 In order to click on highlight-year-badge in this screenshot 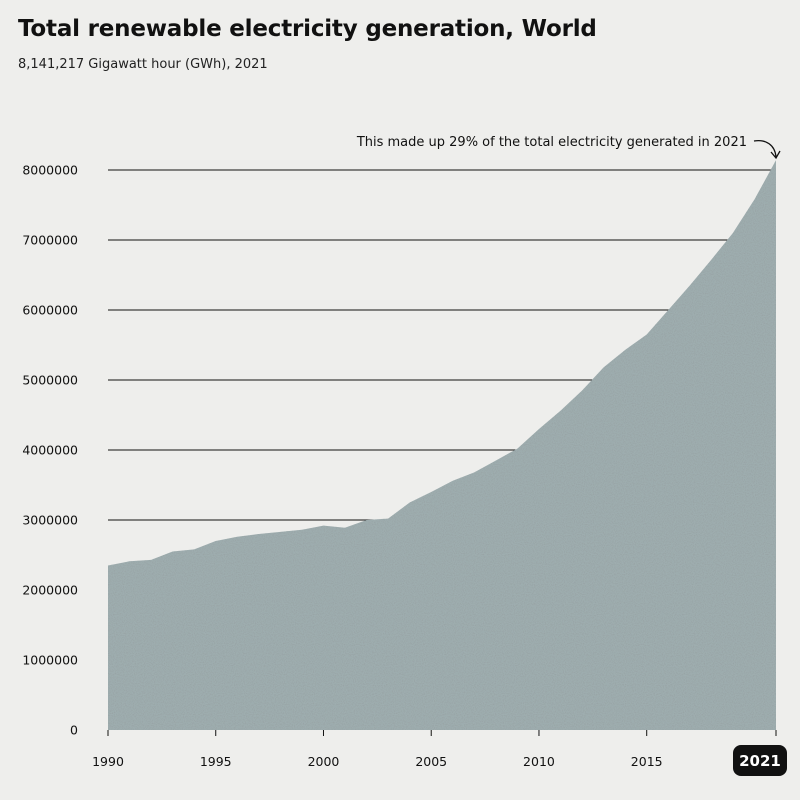, I will do `click(760, 760)`.